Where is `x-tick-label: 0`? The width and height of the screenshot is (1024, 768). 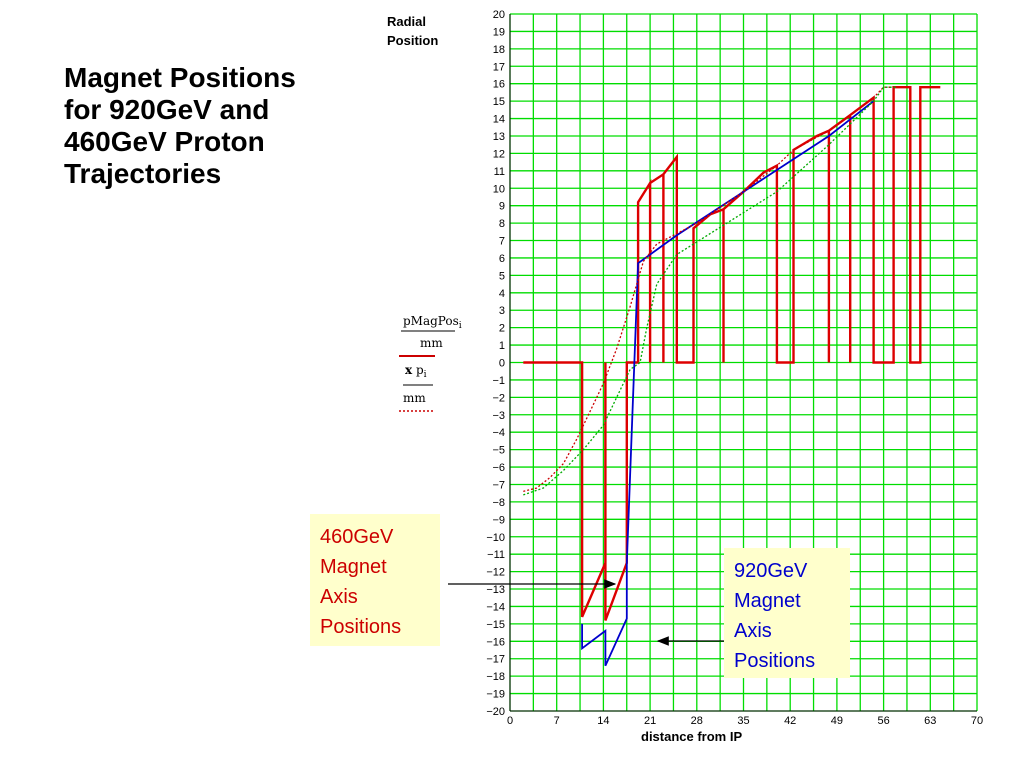
x-tick-label: 0 is located at coordinates (510, 721).